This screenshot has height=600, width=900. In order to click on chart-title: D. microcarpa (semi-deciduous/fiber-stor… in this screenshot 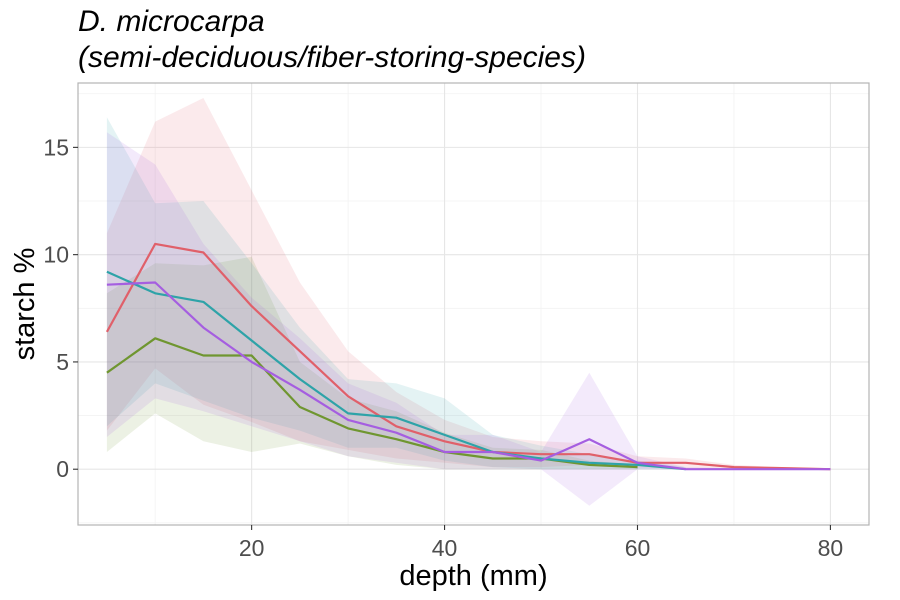, I will do `click(332, 40)`.